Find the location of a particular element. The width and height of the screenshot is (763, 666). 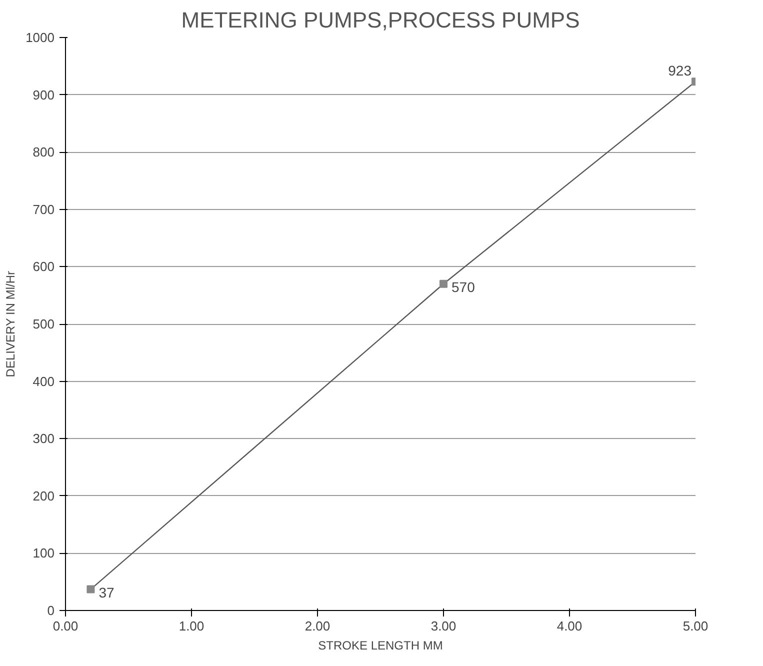

y-axis-title: DELIVERY IN Ml/Hr is located at coordinates (11, 324).